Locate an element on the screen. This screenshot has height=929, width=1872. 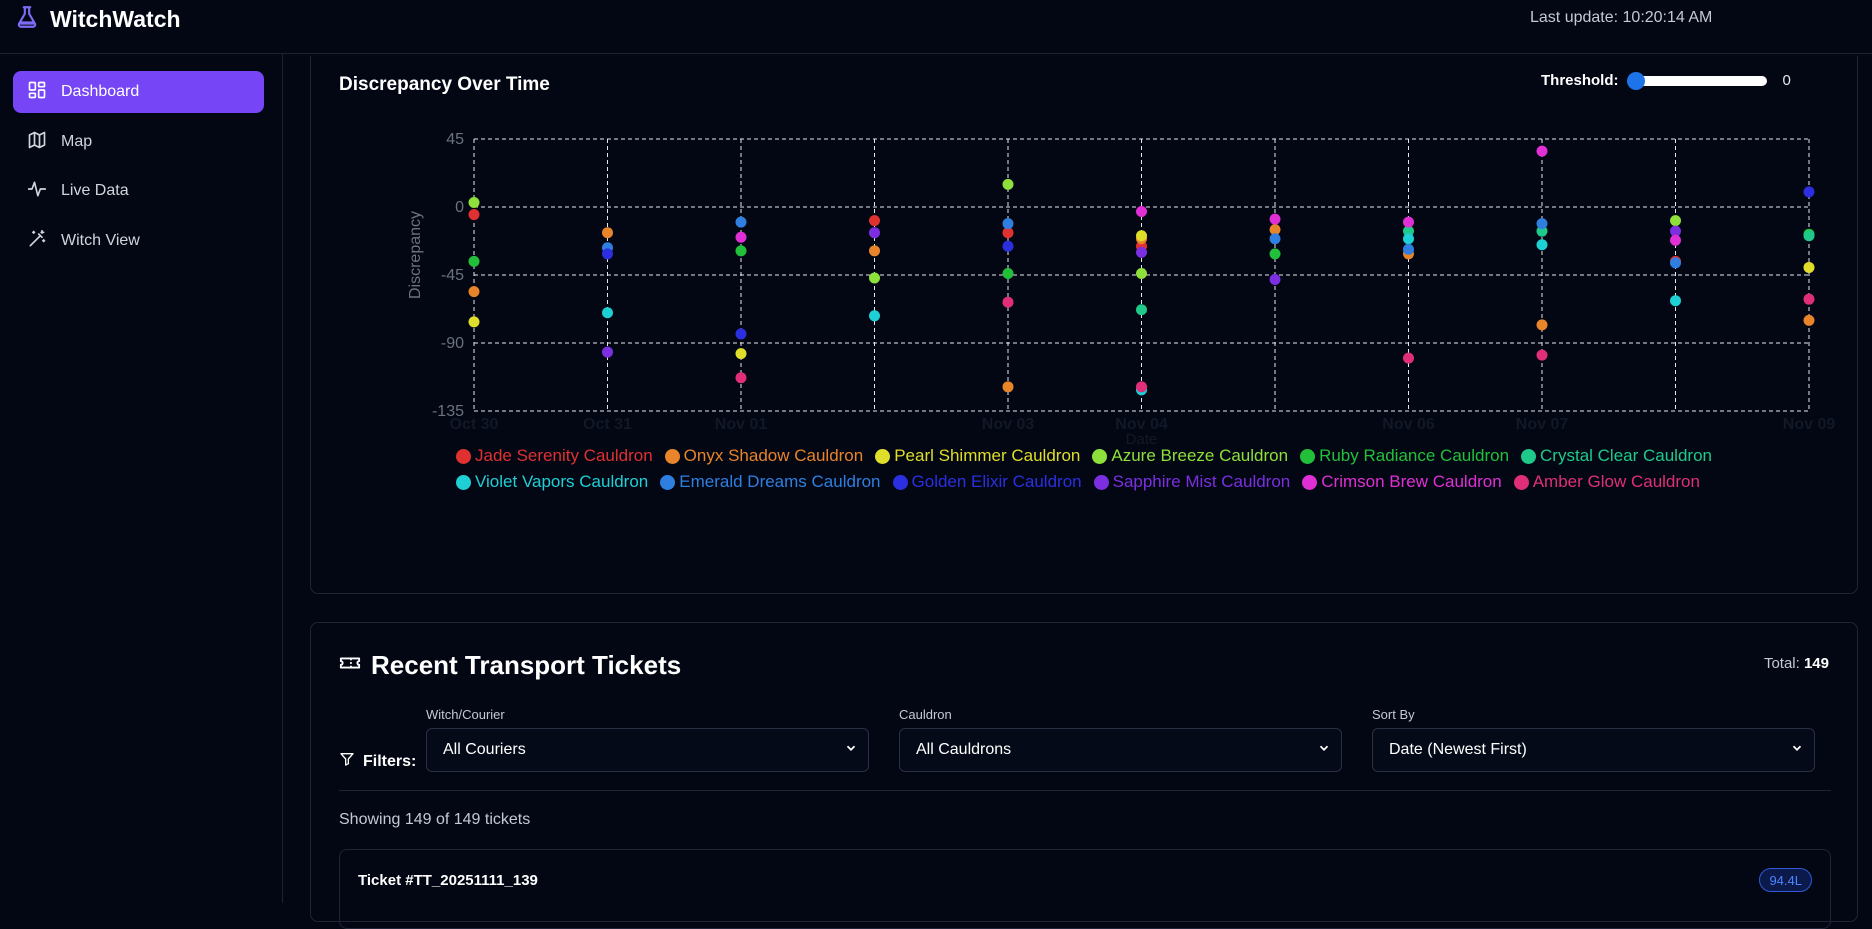
courier-select-value: All Couriers is located at coordinates (484, 749).